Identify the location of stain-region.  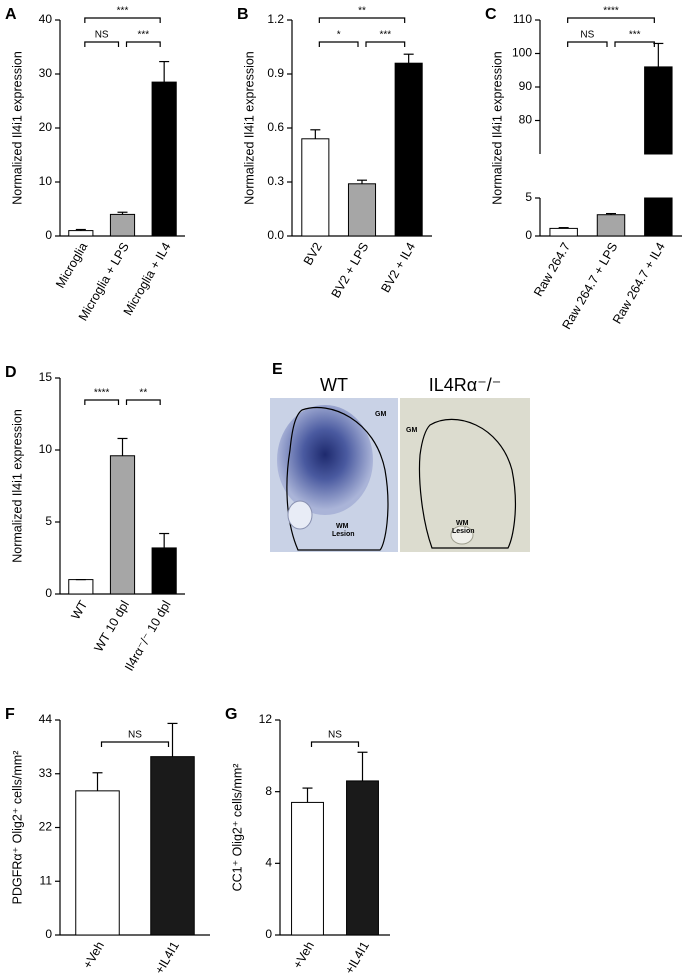
(325, 460).